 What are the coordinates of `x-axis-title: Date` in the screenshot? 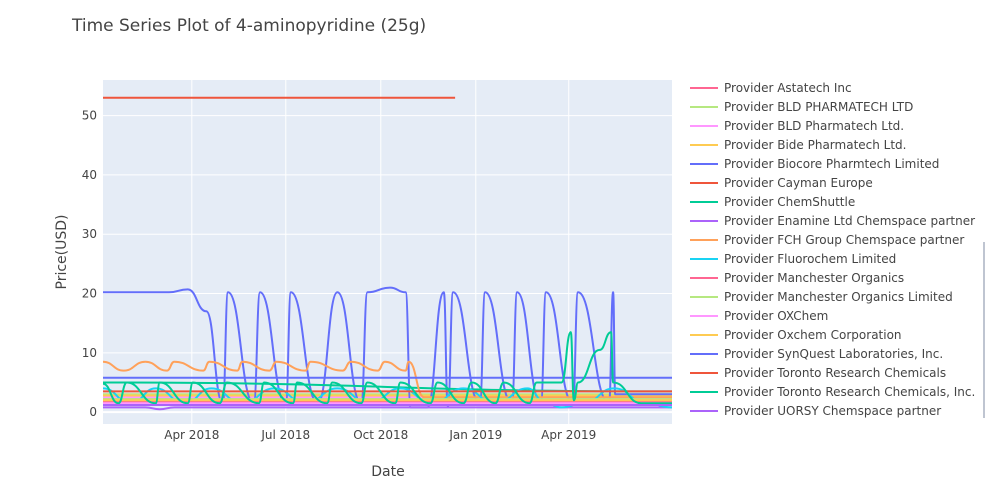 It's located at (387, 472).